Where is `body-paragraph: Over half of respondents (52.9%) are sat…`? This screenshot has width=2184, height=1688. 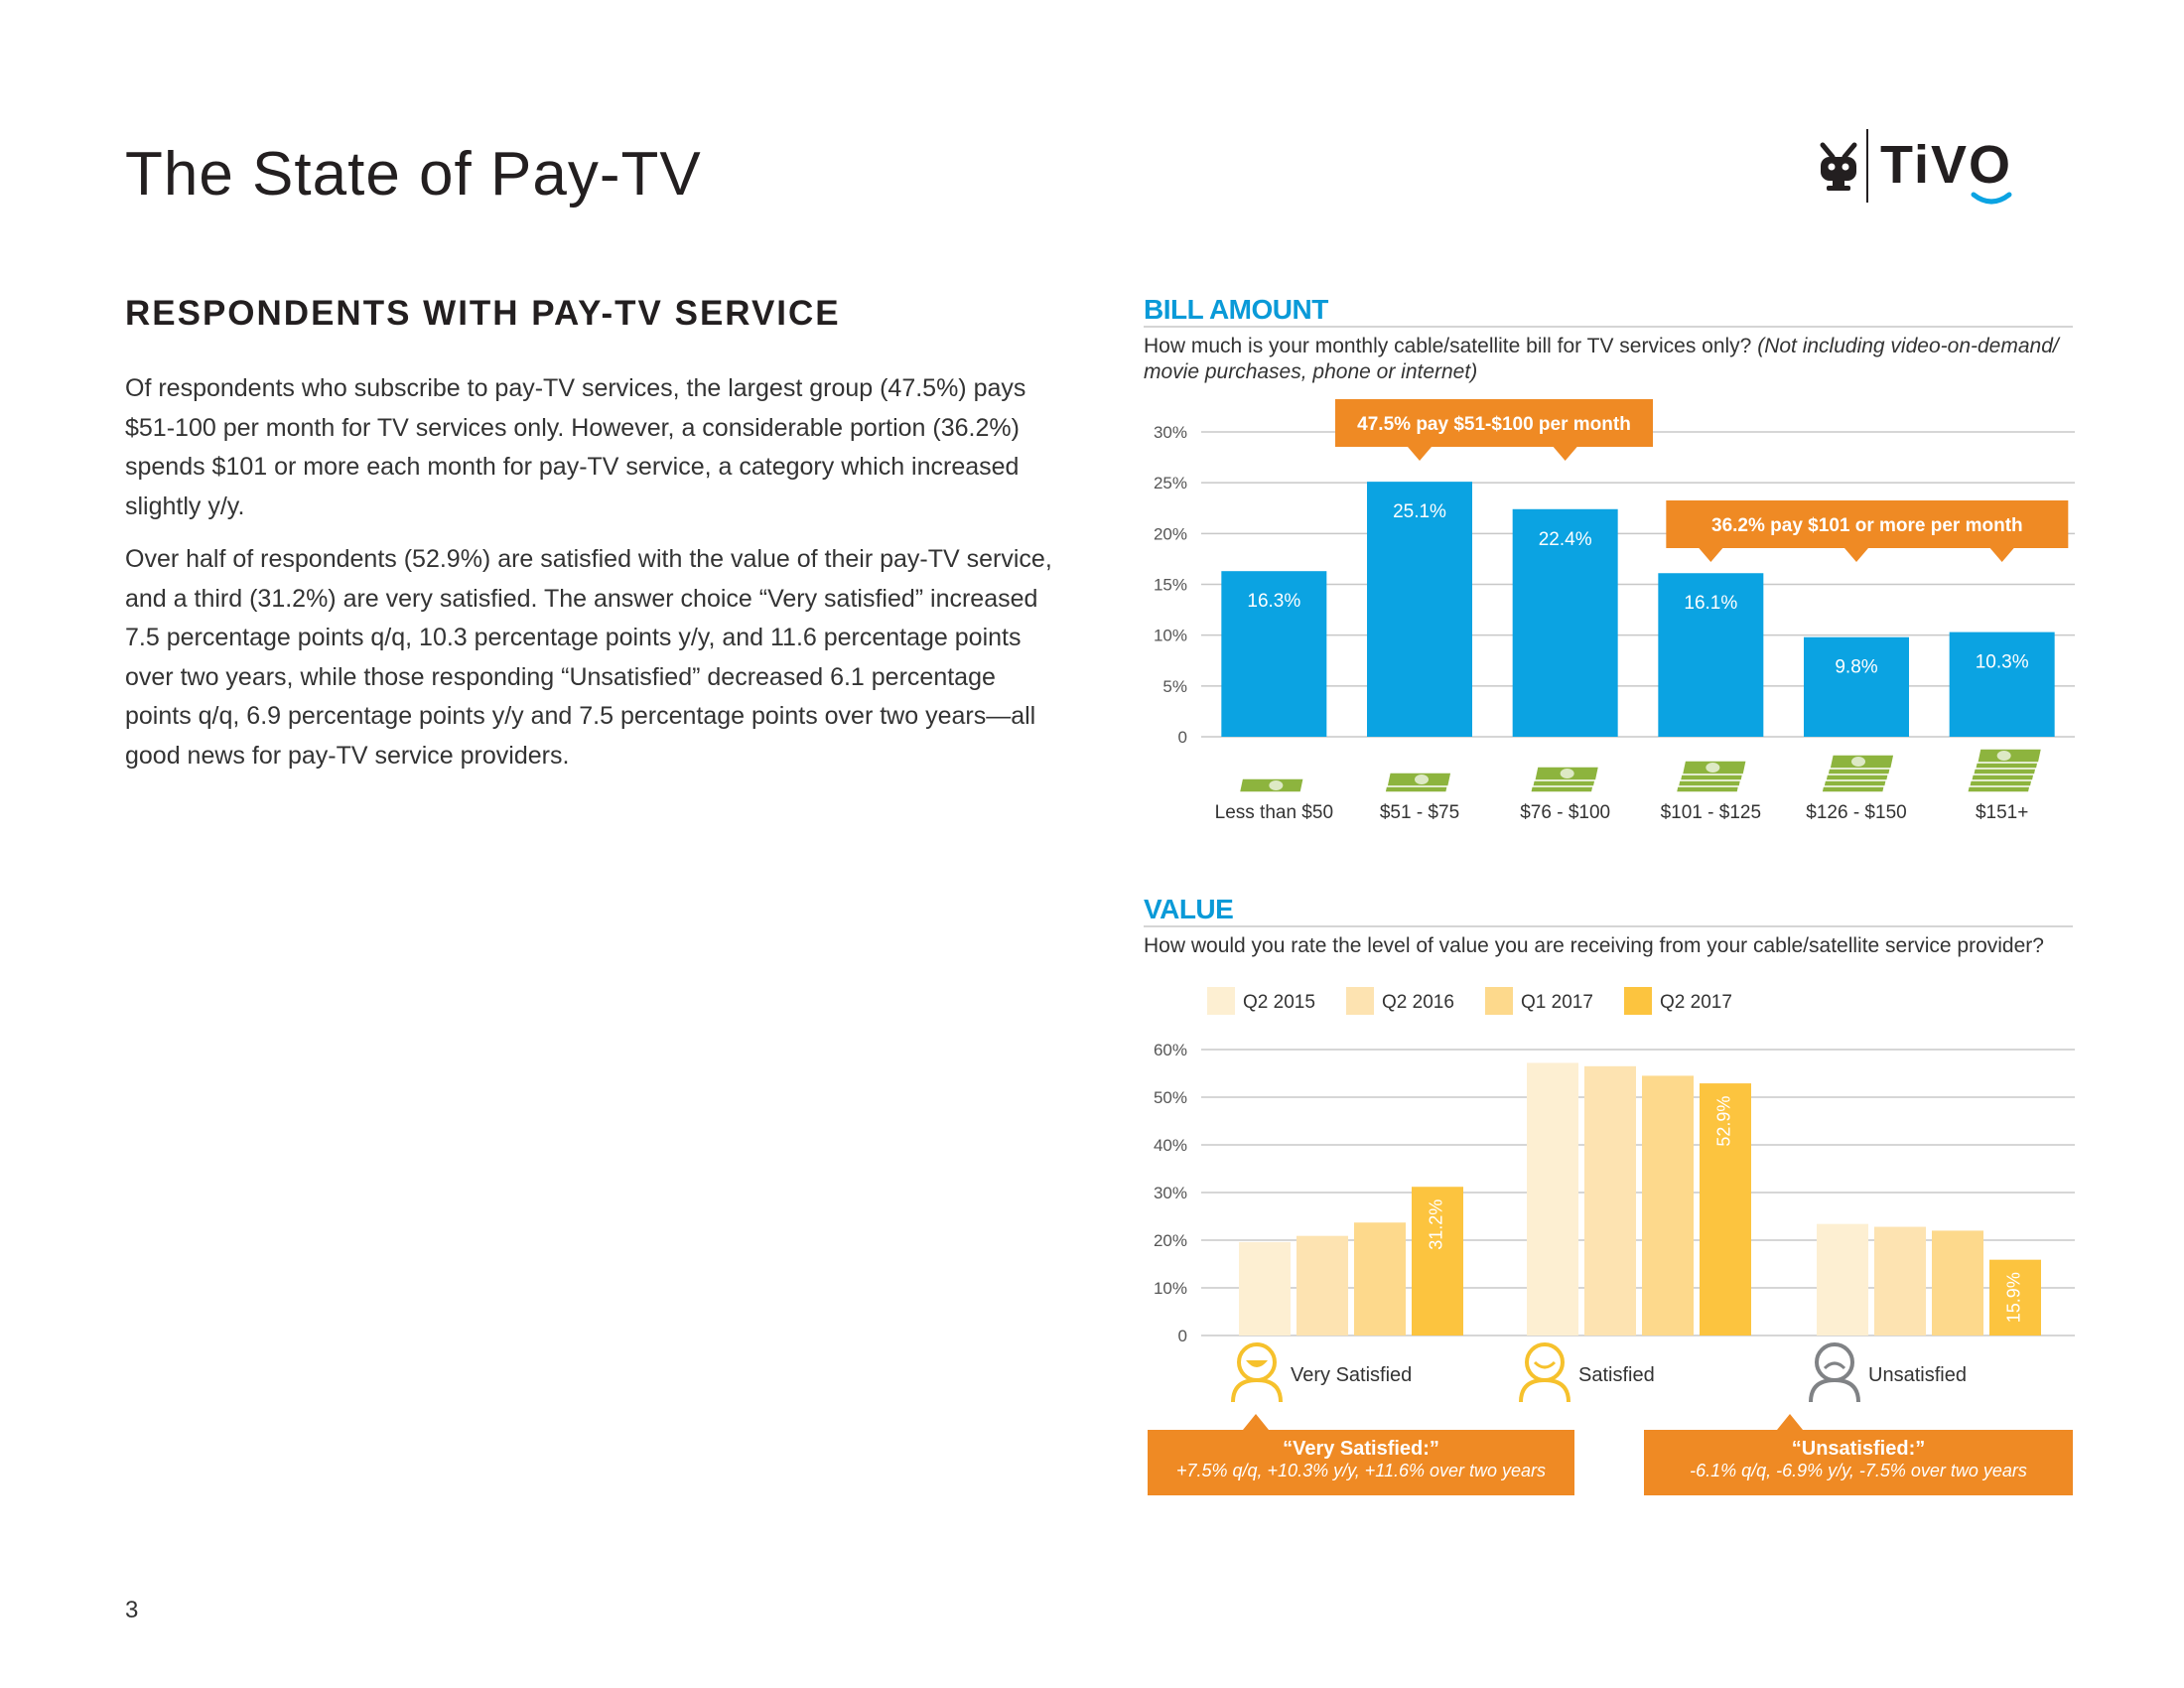 body-paragraph: Over half of respondents (52.9%) are sat… is located at coordinates (588, 657).